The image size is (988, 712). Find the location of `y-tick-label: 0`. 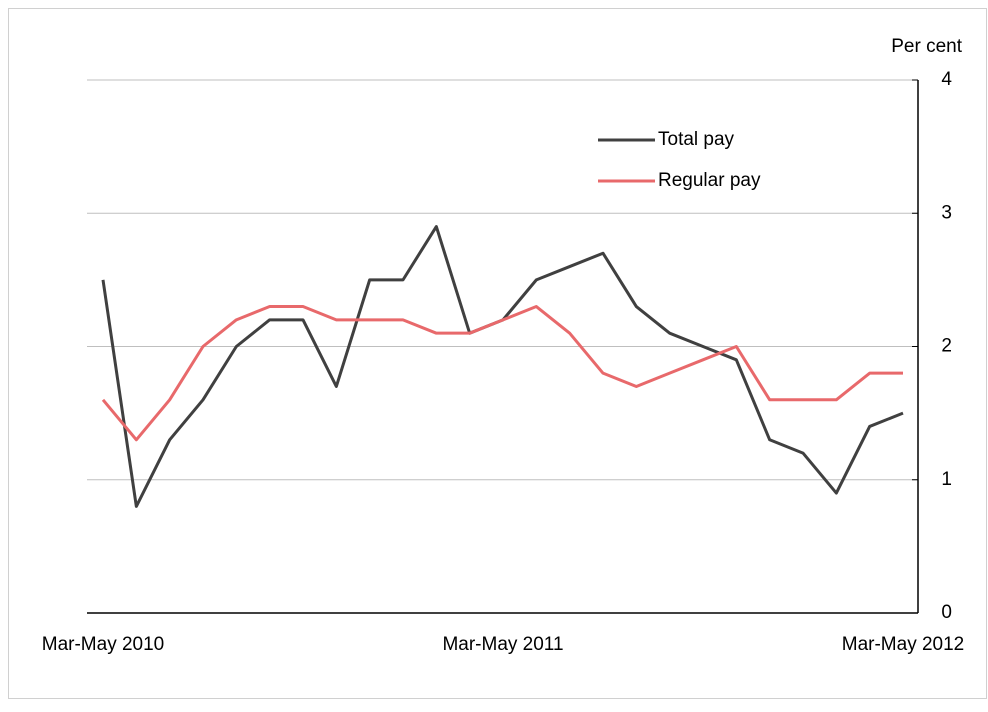

y-tick-label: 0 is located at coordinates (946, 612).